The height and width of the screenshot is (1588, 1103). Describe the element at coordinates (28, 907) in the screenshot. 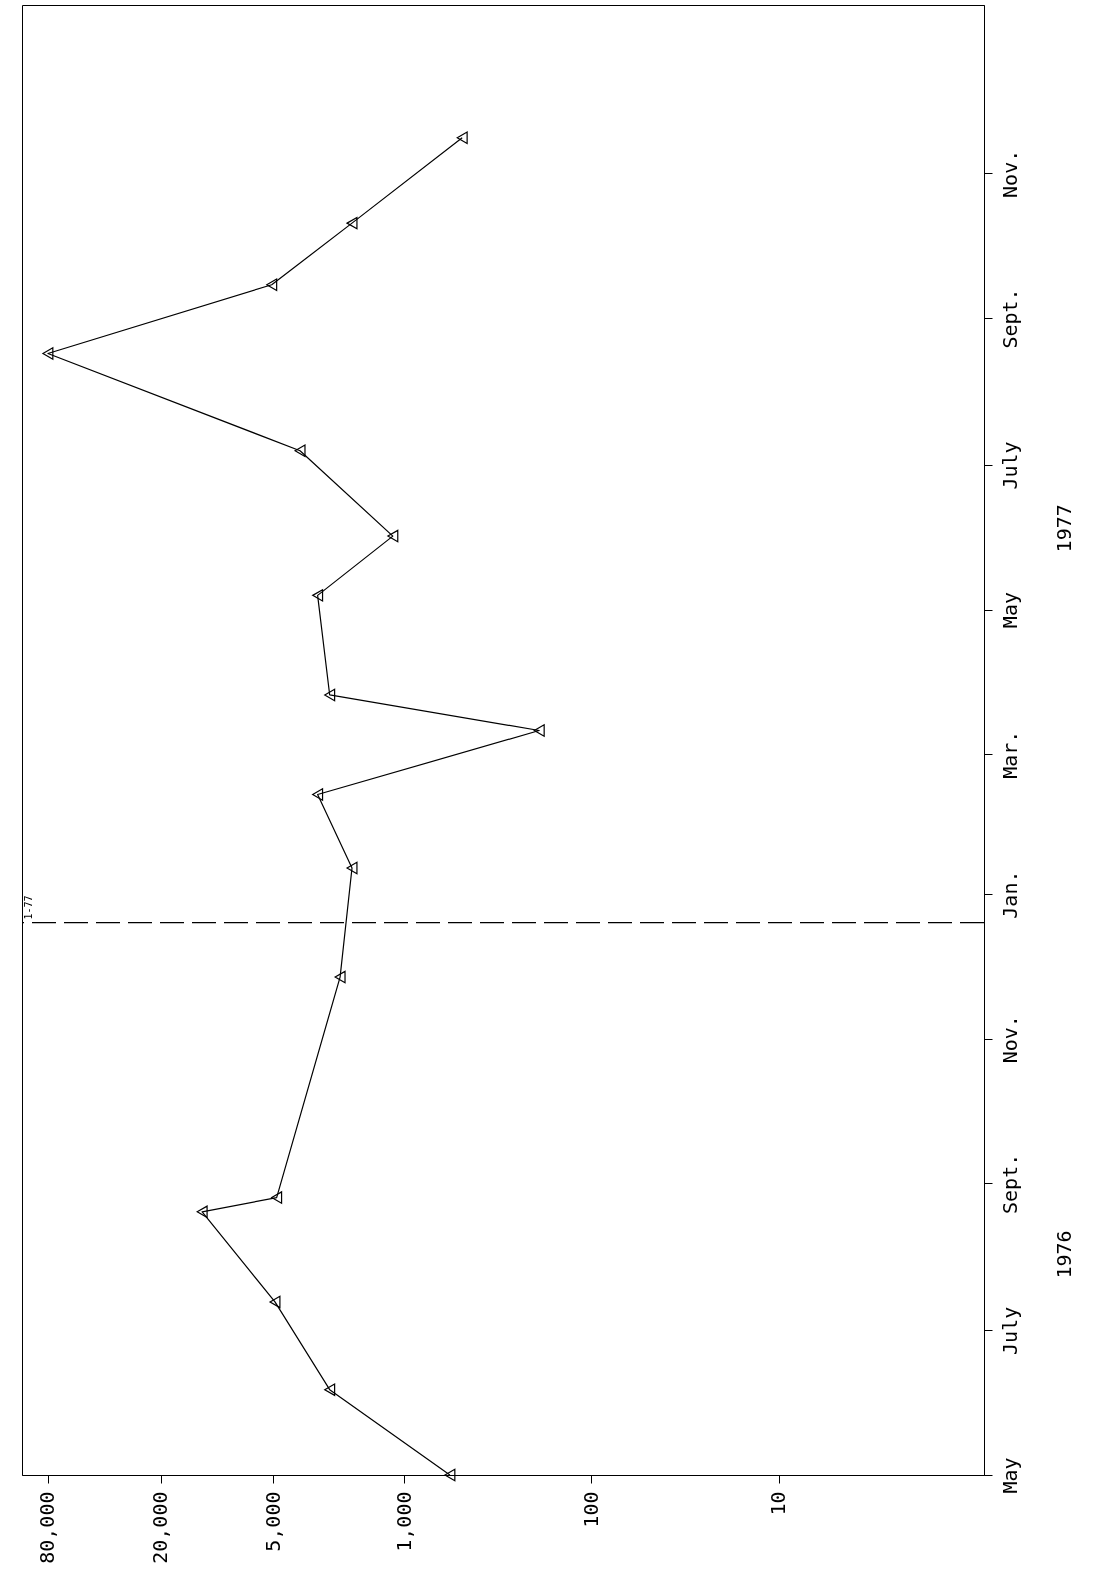

I see `ref-line-label: 1-77` at that location.